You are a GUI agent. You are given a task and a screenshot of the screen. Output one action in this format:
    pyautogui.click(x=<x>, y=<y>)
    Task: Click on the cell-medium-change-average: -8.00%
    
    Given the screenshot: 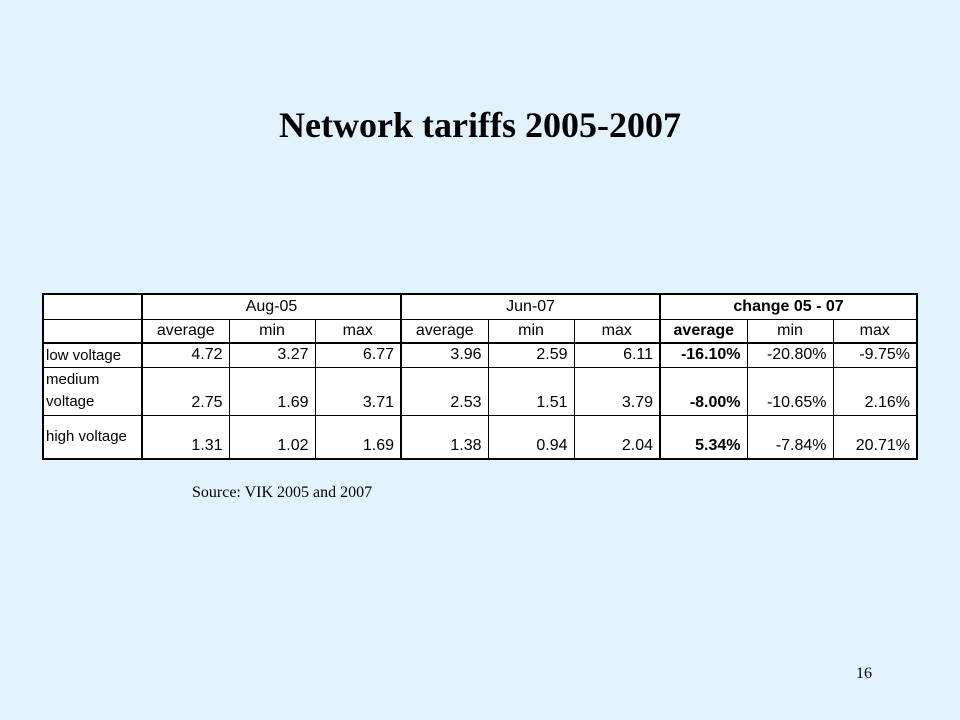 What is the action you would take?
    pyautogui.click(x=703, y=391)
    